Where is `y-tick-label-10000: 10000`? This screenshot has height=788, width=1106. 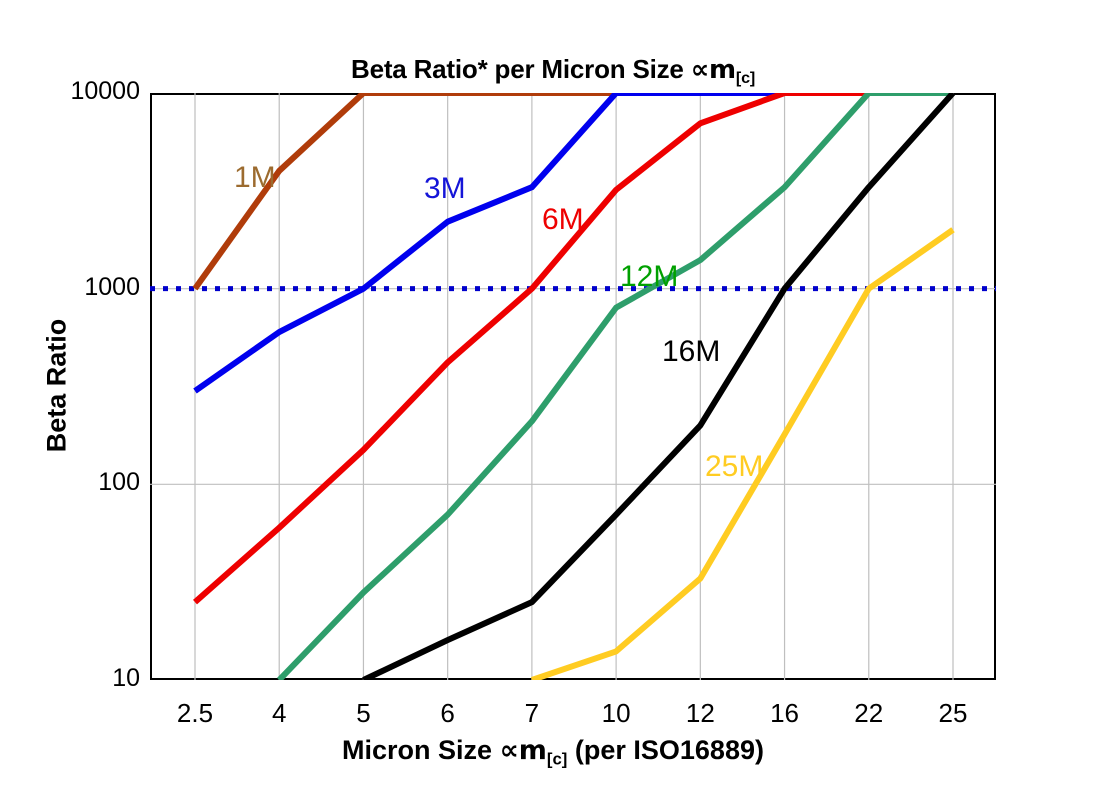
y-tick-label-10000: 10000 is located at coordinates (105, 91).